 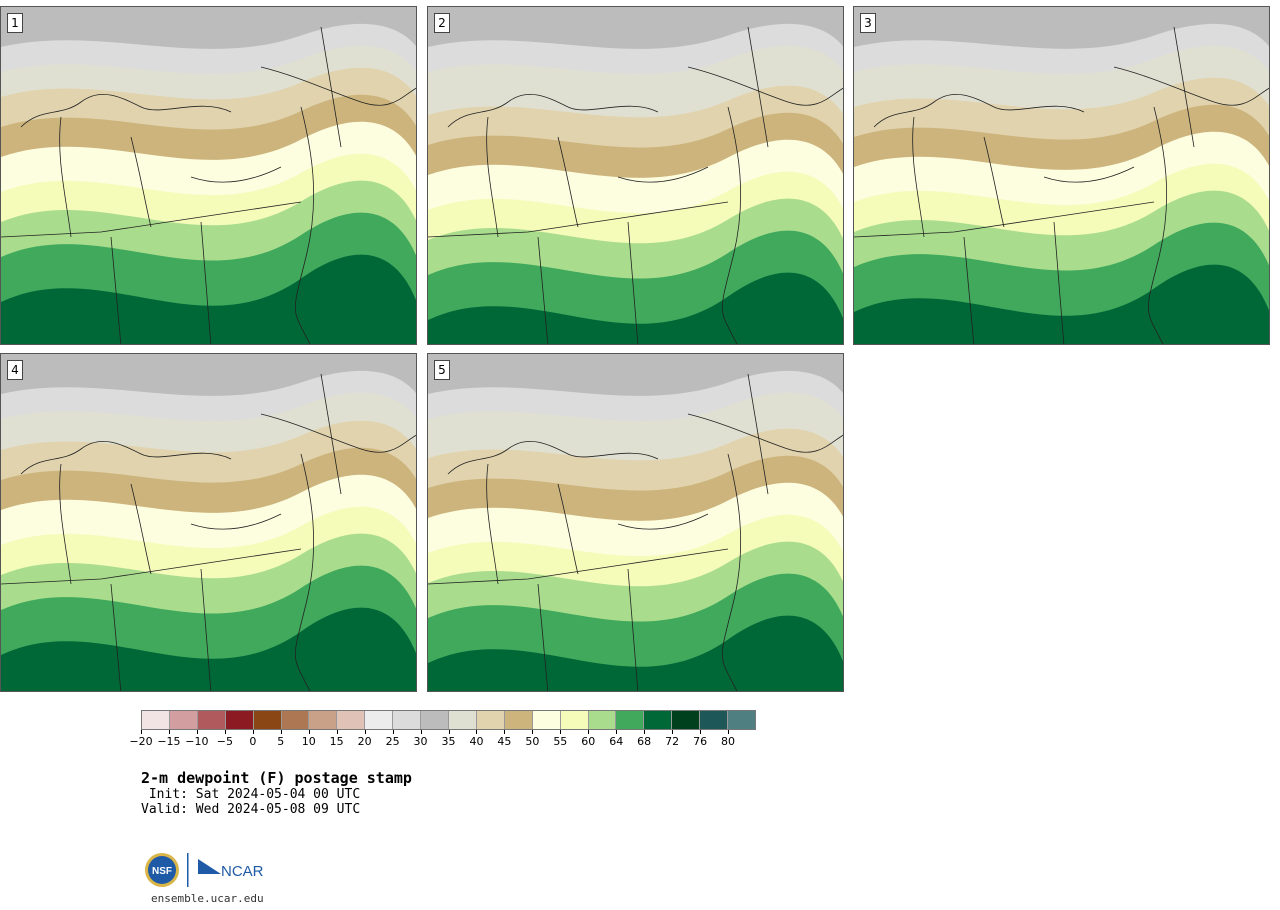 What do you see at coordinates (868, 23) in the screenshot?
I see `panel-label: 3` at bounding box center [868, 23].